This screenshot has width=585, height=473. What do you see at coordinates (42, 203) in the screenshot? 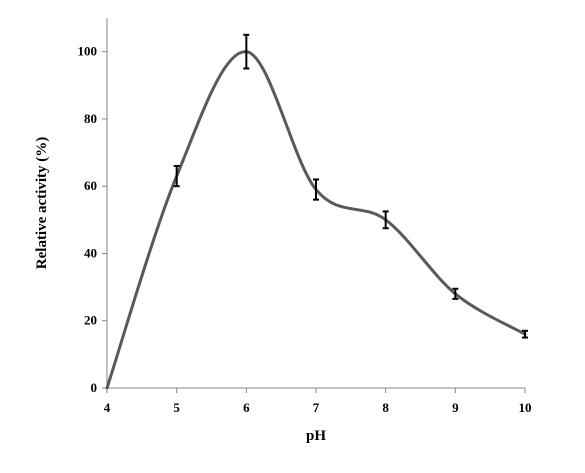
I see `y-axis-title: Relative activity (%)` at bounding box center [42, 203].